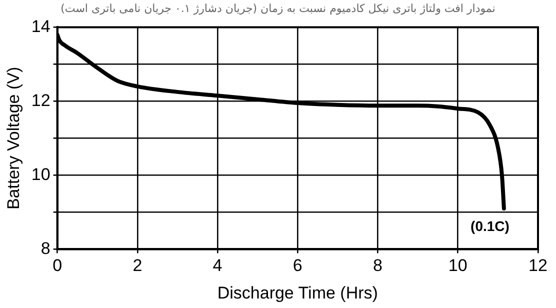 The height and width of the screenshot is (308, 556). Describe the element at coordinates (490, 226) in the screenshot. I see `annotation: (0.1C)` at that location.